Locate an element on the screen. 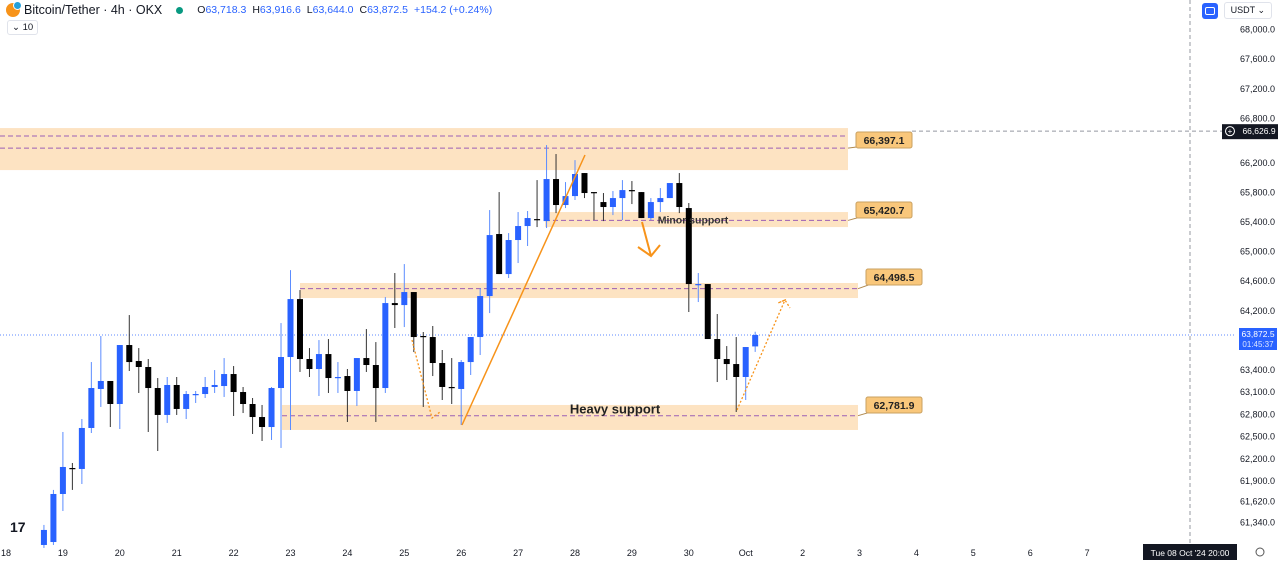  x-tick-label: 30 is located at coordinates (689, 553).